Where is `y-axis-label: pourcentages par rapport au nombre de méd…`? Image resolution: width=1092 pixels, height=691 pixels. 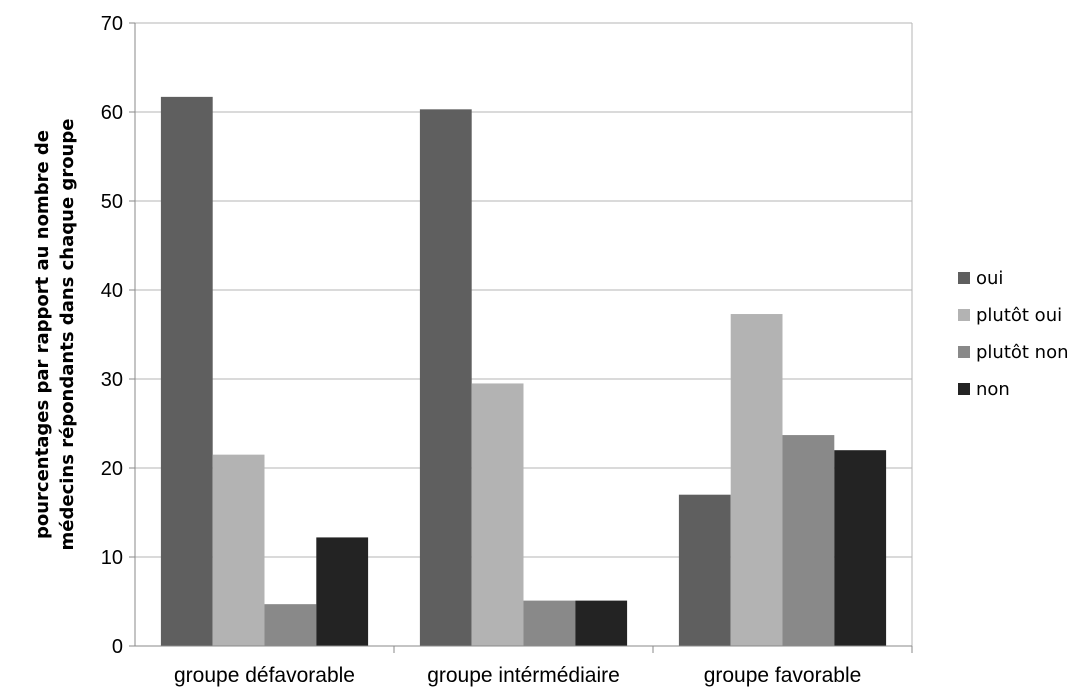
y-axis-label: pourcentages par rapport au nombre de méd… is located at coordinates (55, 335).